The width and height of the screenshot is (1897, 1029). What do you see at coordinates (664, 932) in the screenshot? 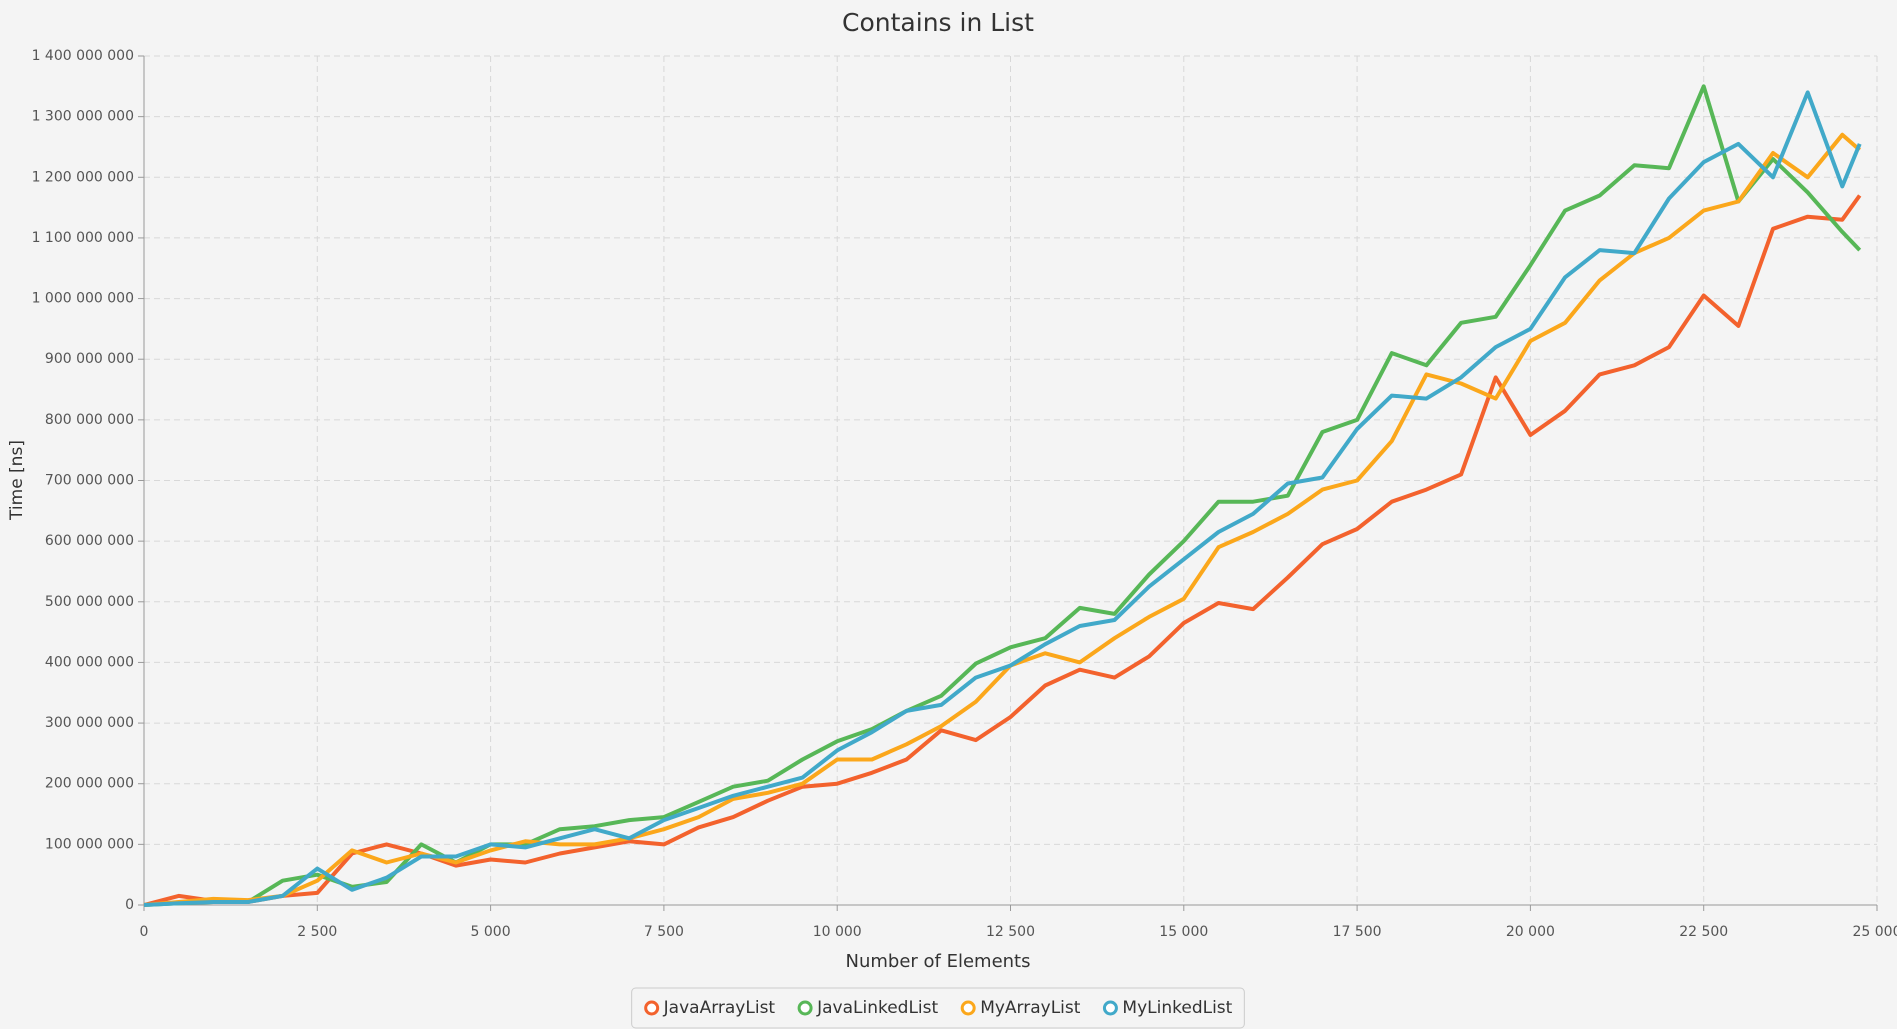
I see `x-tick-label: 7 500` at bounding box center [664, 932].